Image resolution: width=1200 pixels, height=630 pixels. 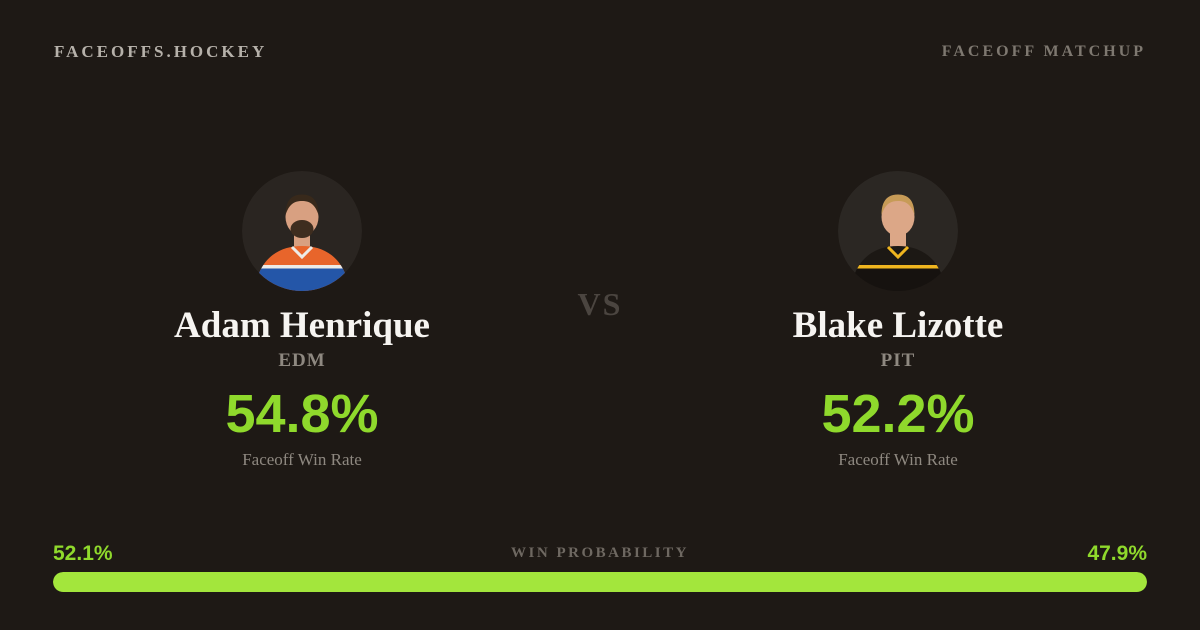 What do you see at coordinates (302, 360) in the screenshot?
I see `player-team: EDM` at bounding box center [302, 360].